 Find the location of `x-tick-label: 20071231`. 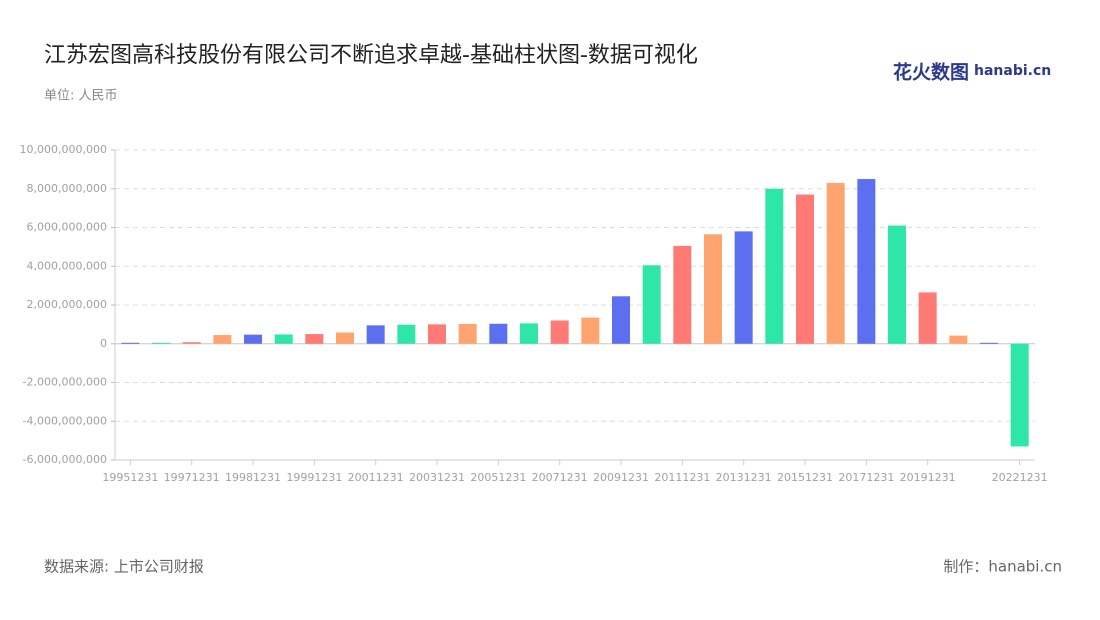

x-tick-label: 20071231 is located at coordinates (560, 477).